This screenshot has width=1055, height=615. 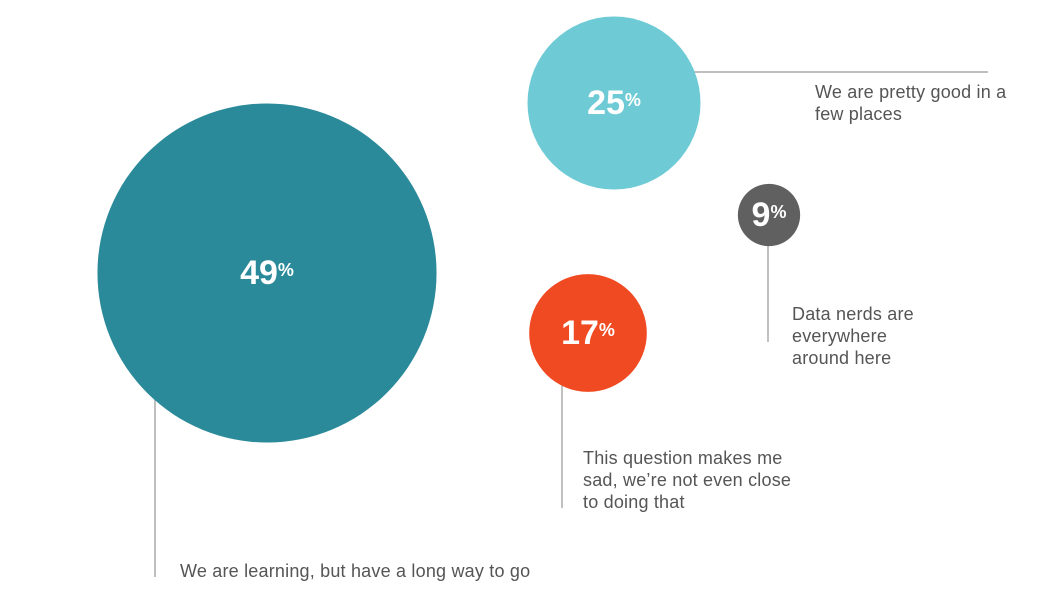 I want to click on value-label: 25%, so click(x=614, y=103).